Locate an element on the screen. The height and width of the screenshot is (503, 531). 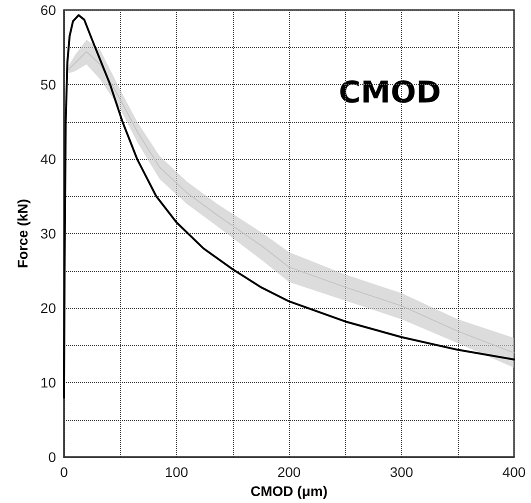
x-tick-label: 300 is located at coordinates (402, 472).